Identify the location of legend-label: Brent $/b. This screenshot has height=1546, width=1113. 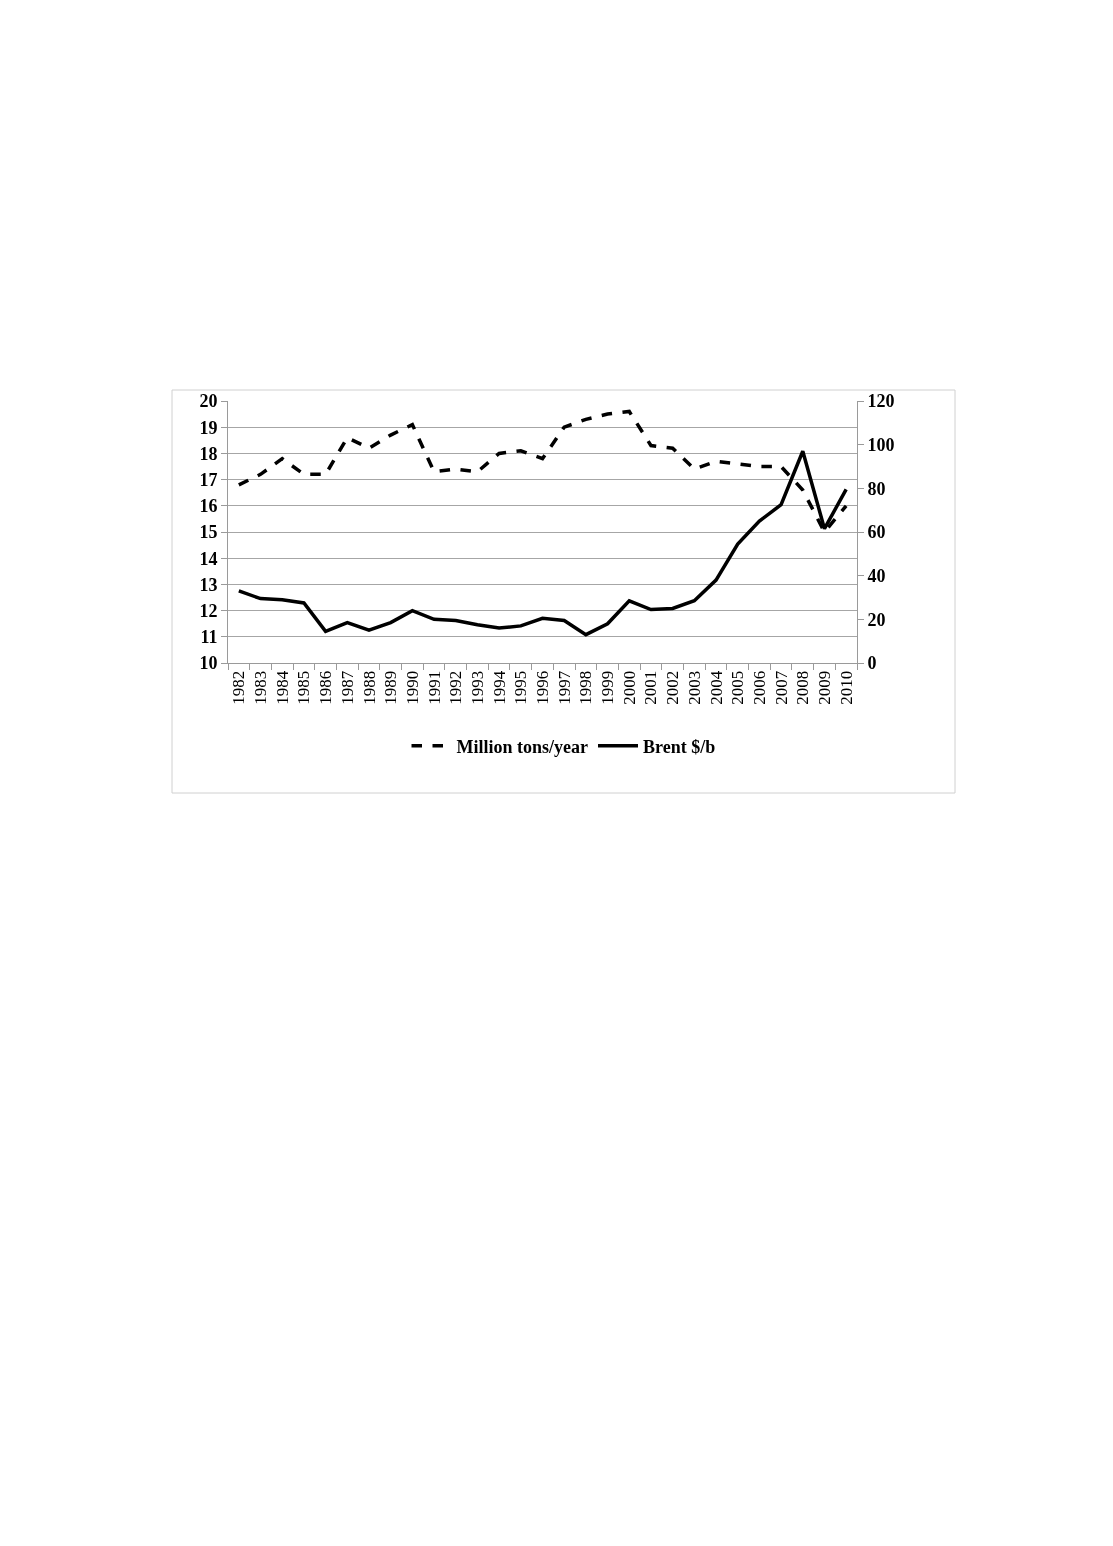
(679, 746).